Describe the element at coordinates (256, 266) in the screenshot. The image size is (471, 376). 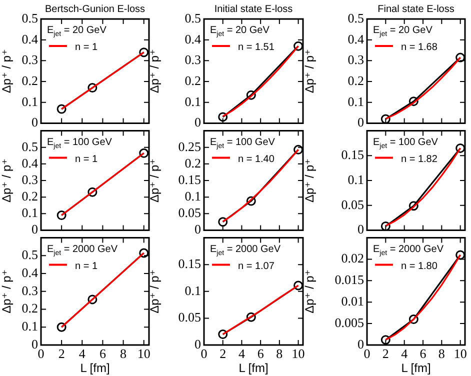
I see `legend-label: n = 1.07` at that location.